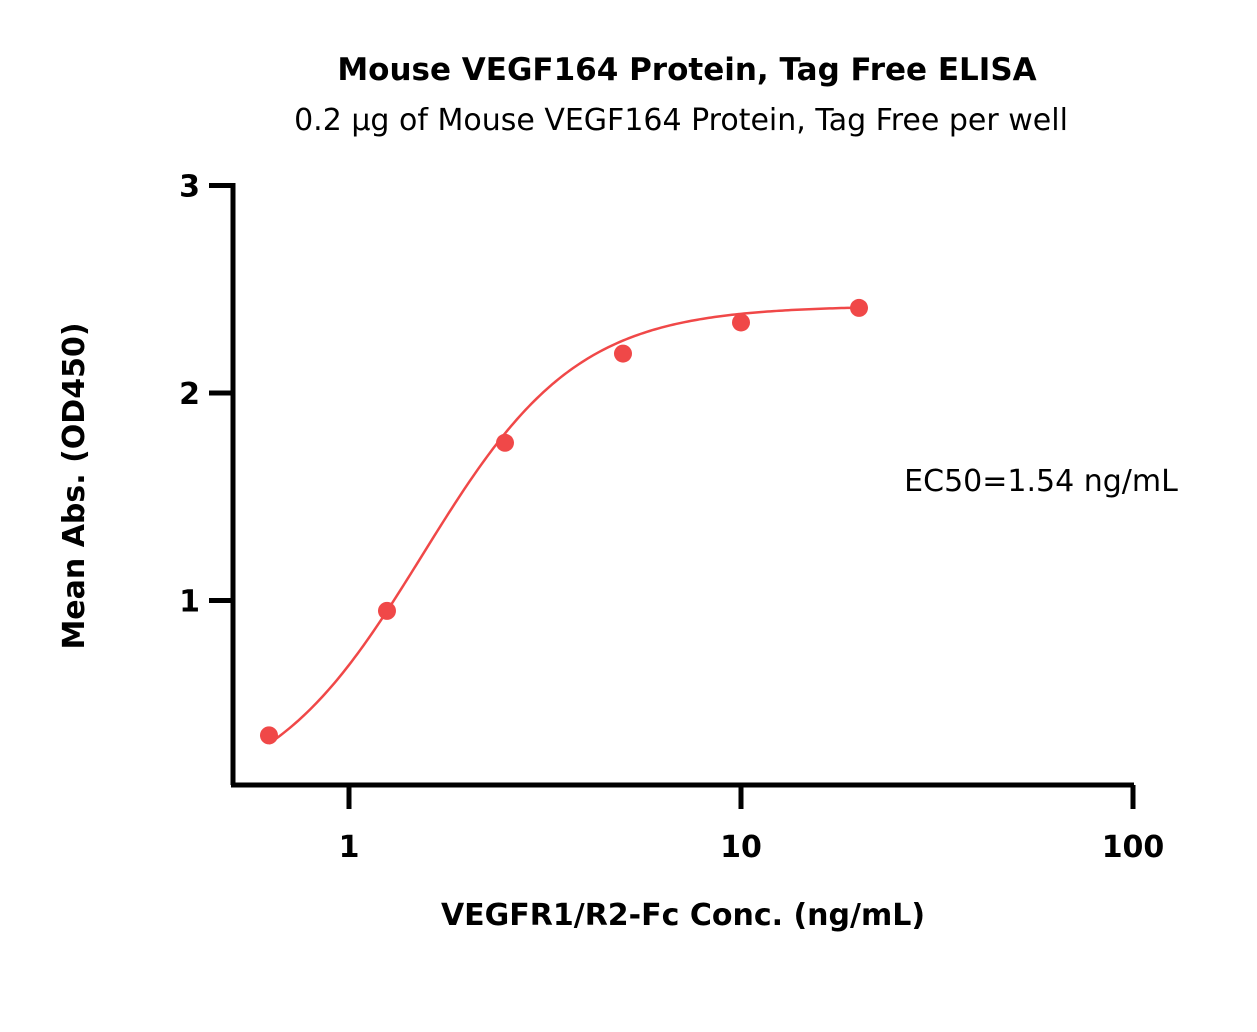 The width and height of the screenshot is (1257, 1032). What do you see at coordinates (683, 915) in the screenshot?
I see `x-axis-title: VEGFR1/R2-Fc Conc. (ng/mL)` at bounding box center [683, 915].